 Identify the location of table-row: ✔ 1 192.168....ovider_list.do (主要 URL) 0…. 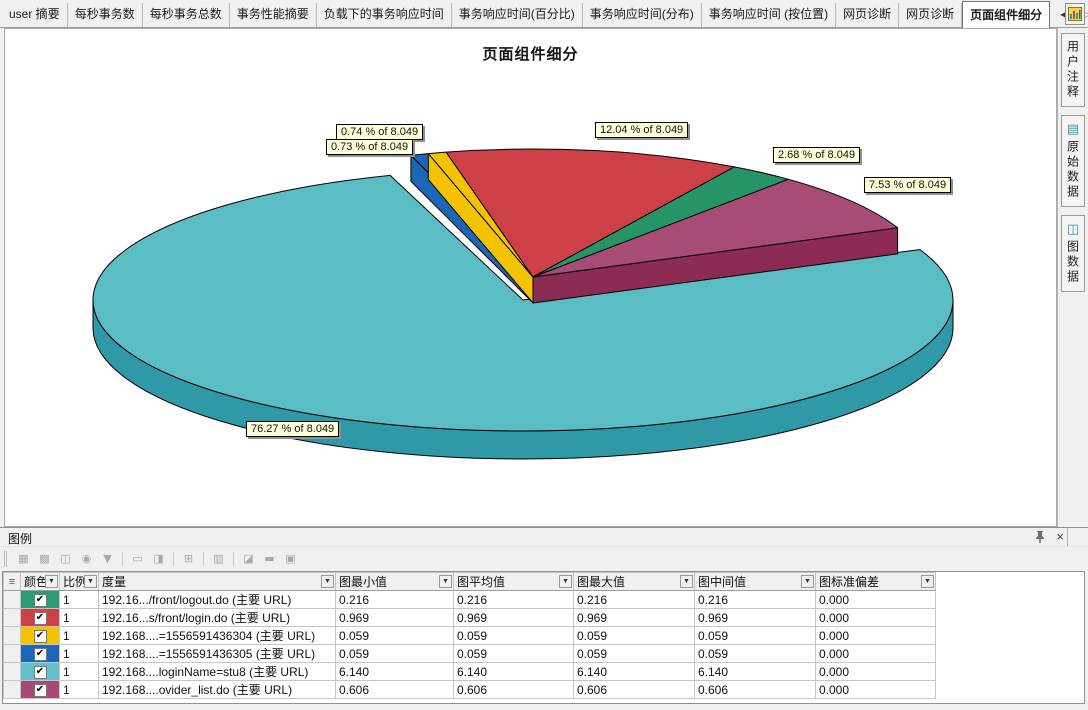
(469, 689).